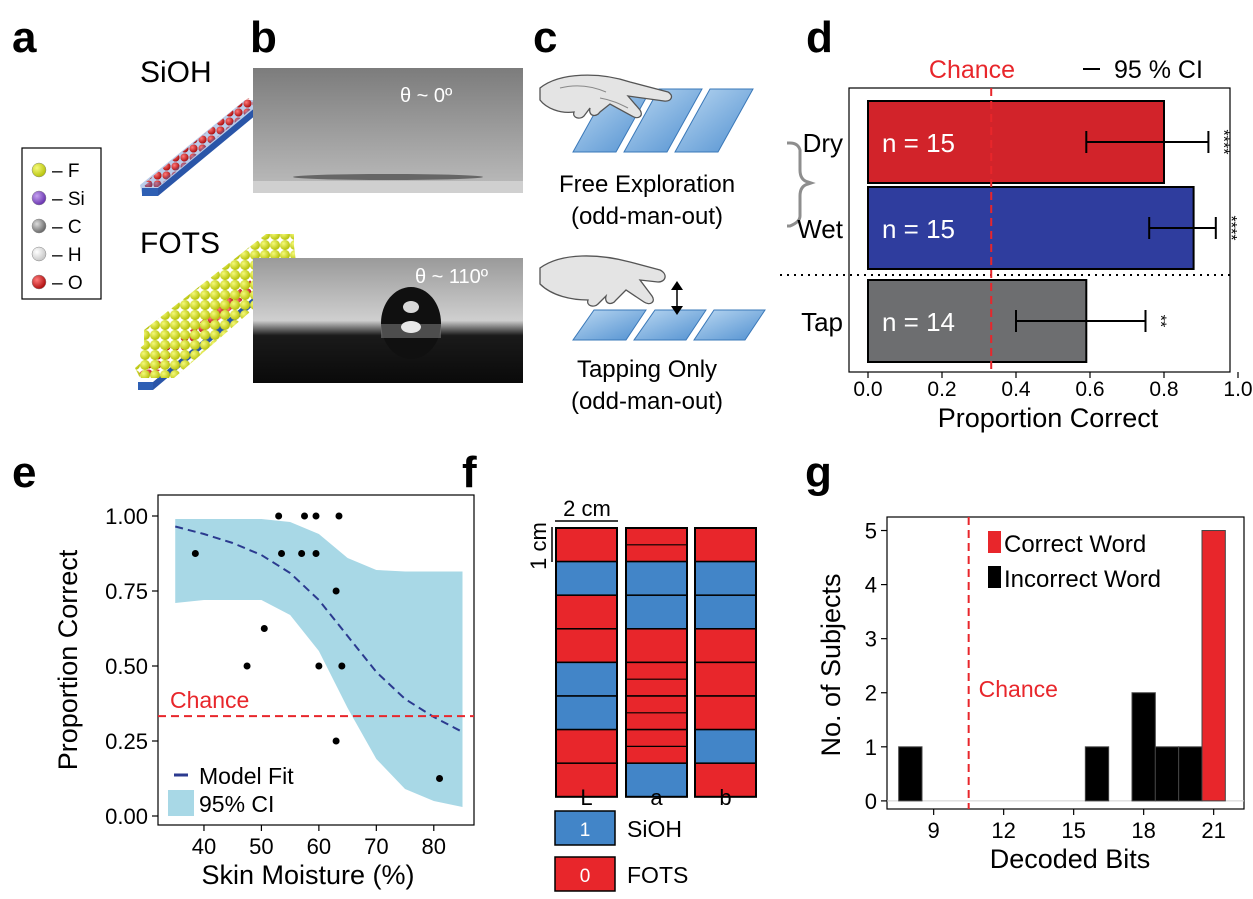 The image size is (1253, 899). What do you see at coordinates (656, 797) in the screenshot?
I see `f-column-label-a: a` at bounding box center [656, 797].